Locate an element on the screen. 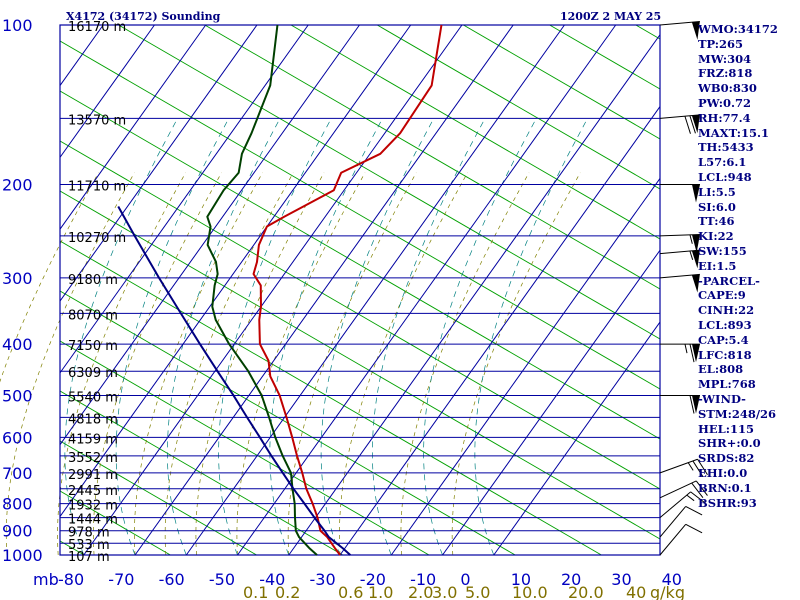 Image resolution: width=800 pixels, height=600 pixels. sounding-datetime: 1200Z 2 MAY 25 is located at coordinates (610, 16).